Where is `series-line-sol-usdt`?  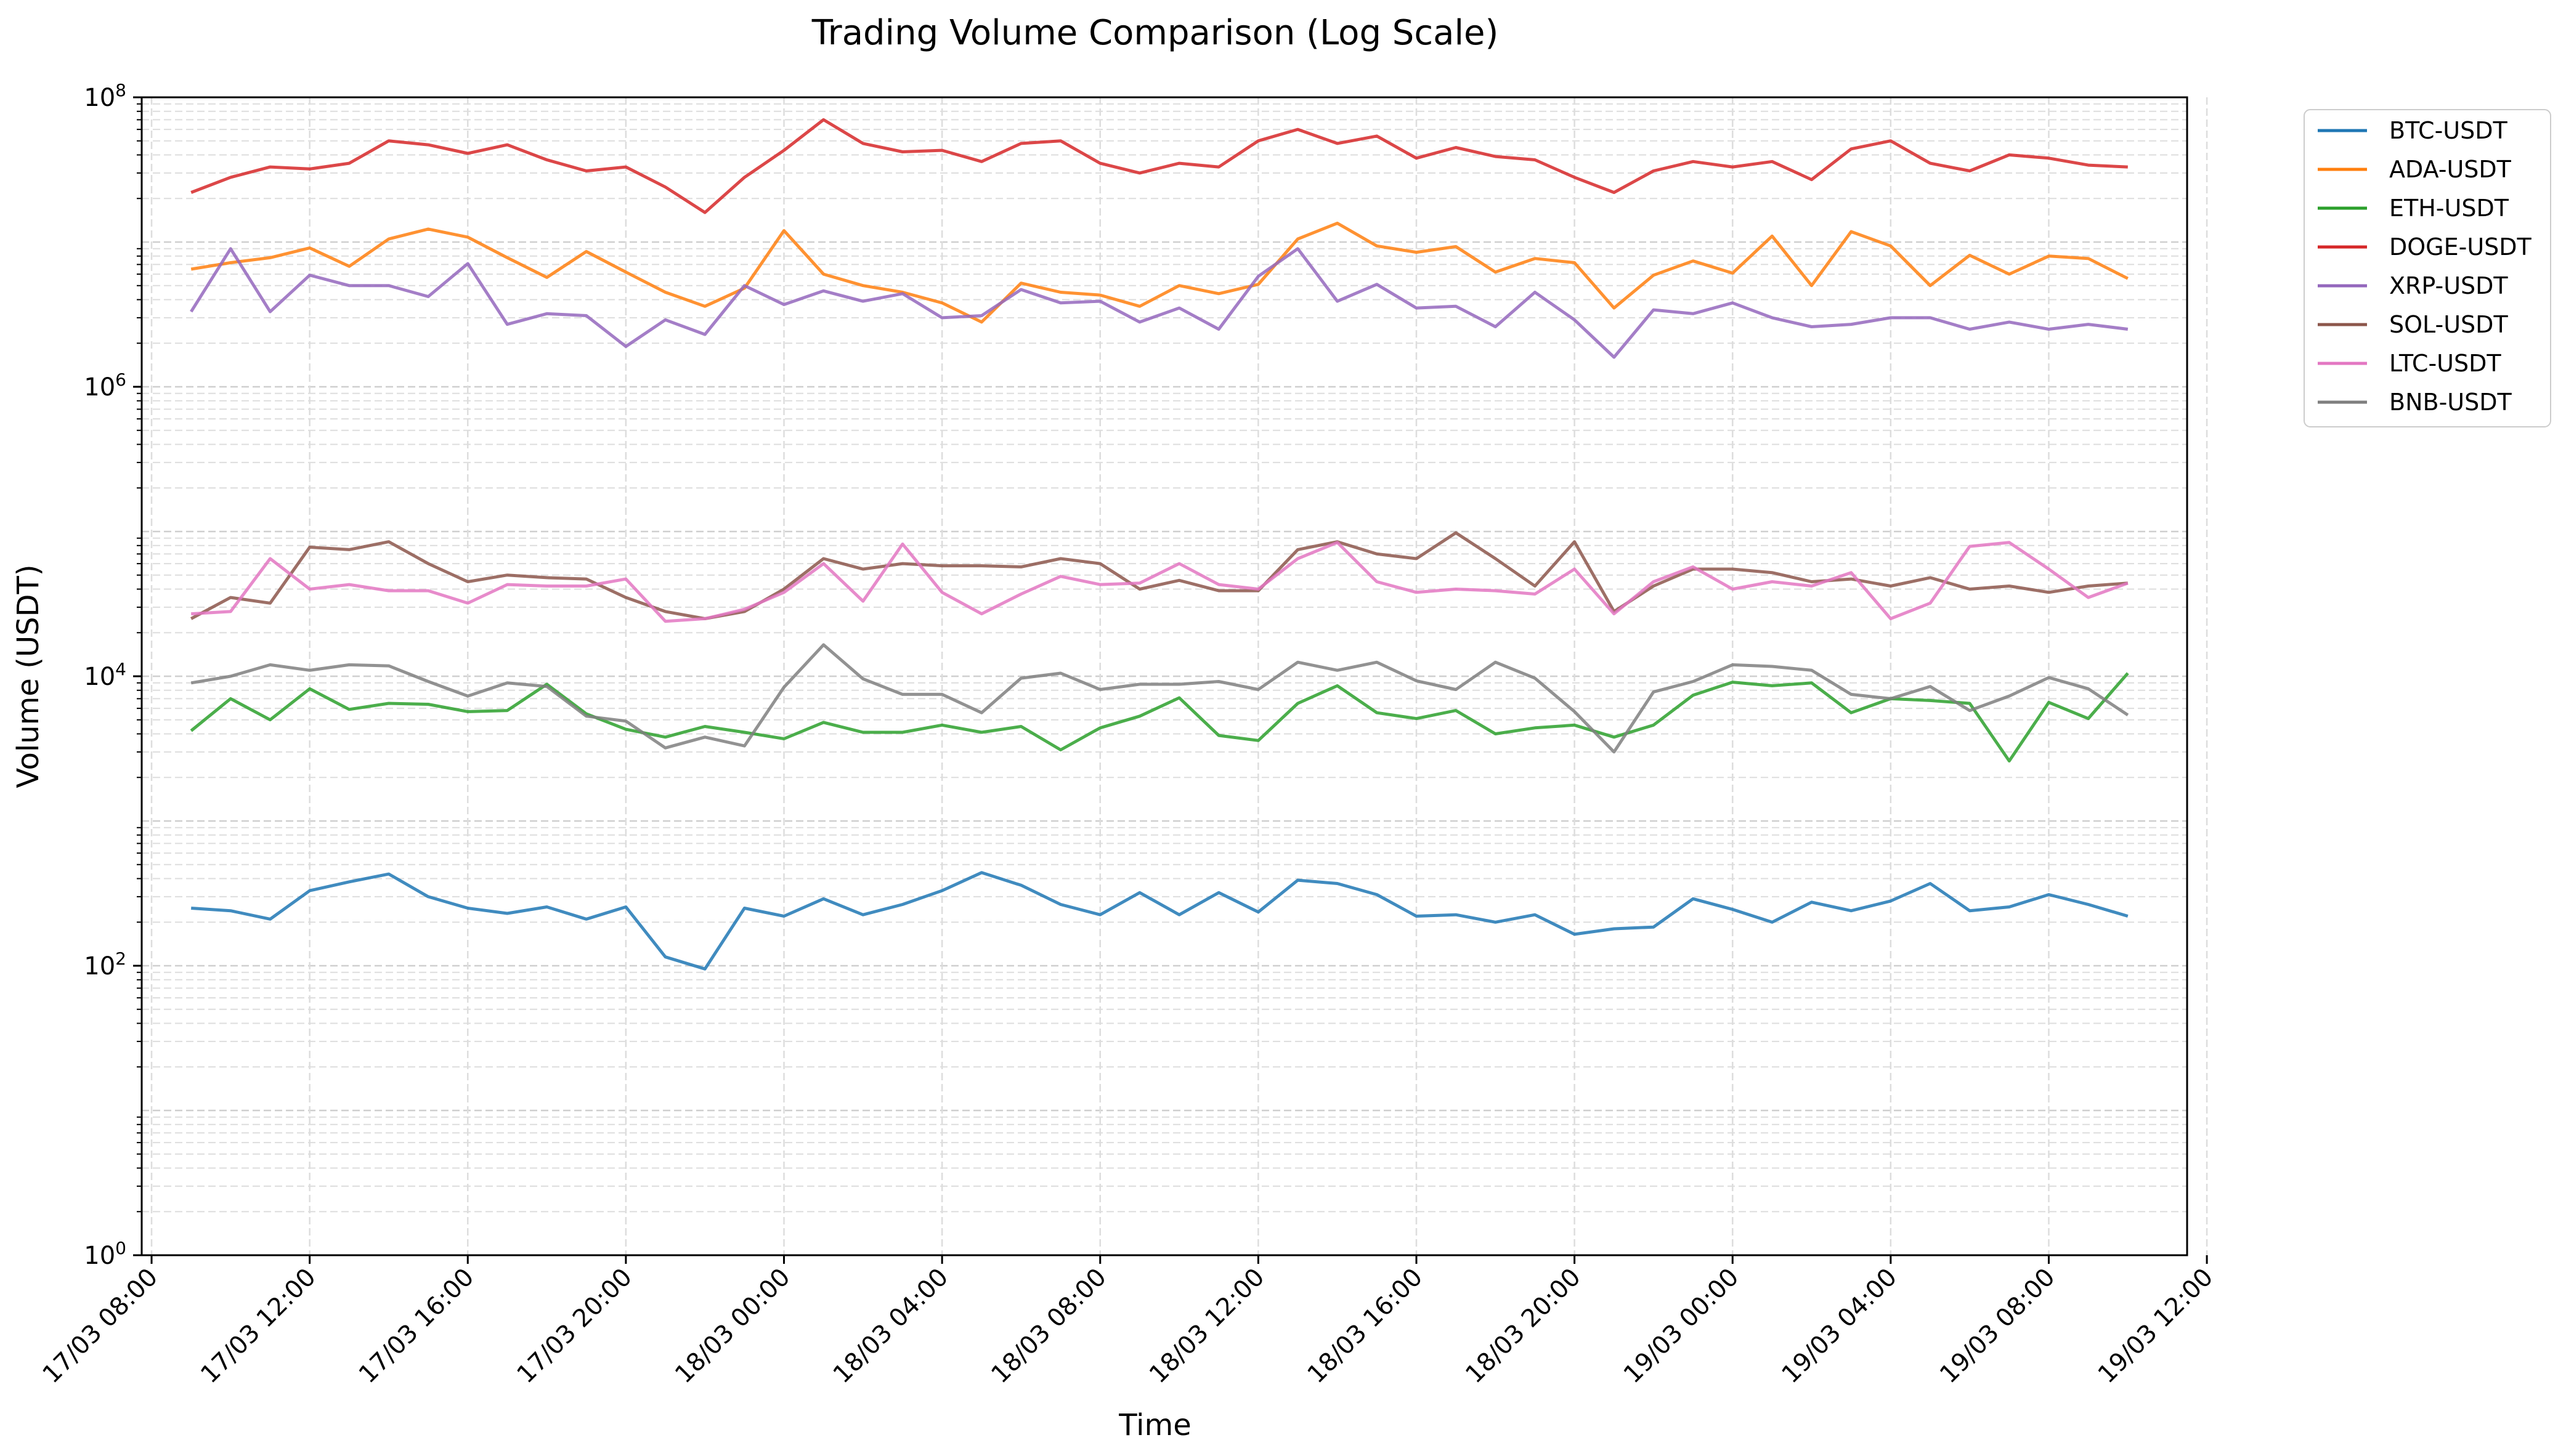 series-line-sol-usdt is located at coordinates (1159, 575).